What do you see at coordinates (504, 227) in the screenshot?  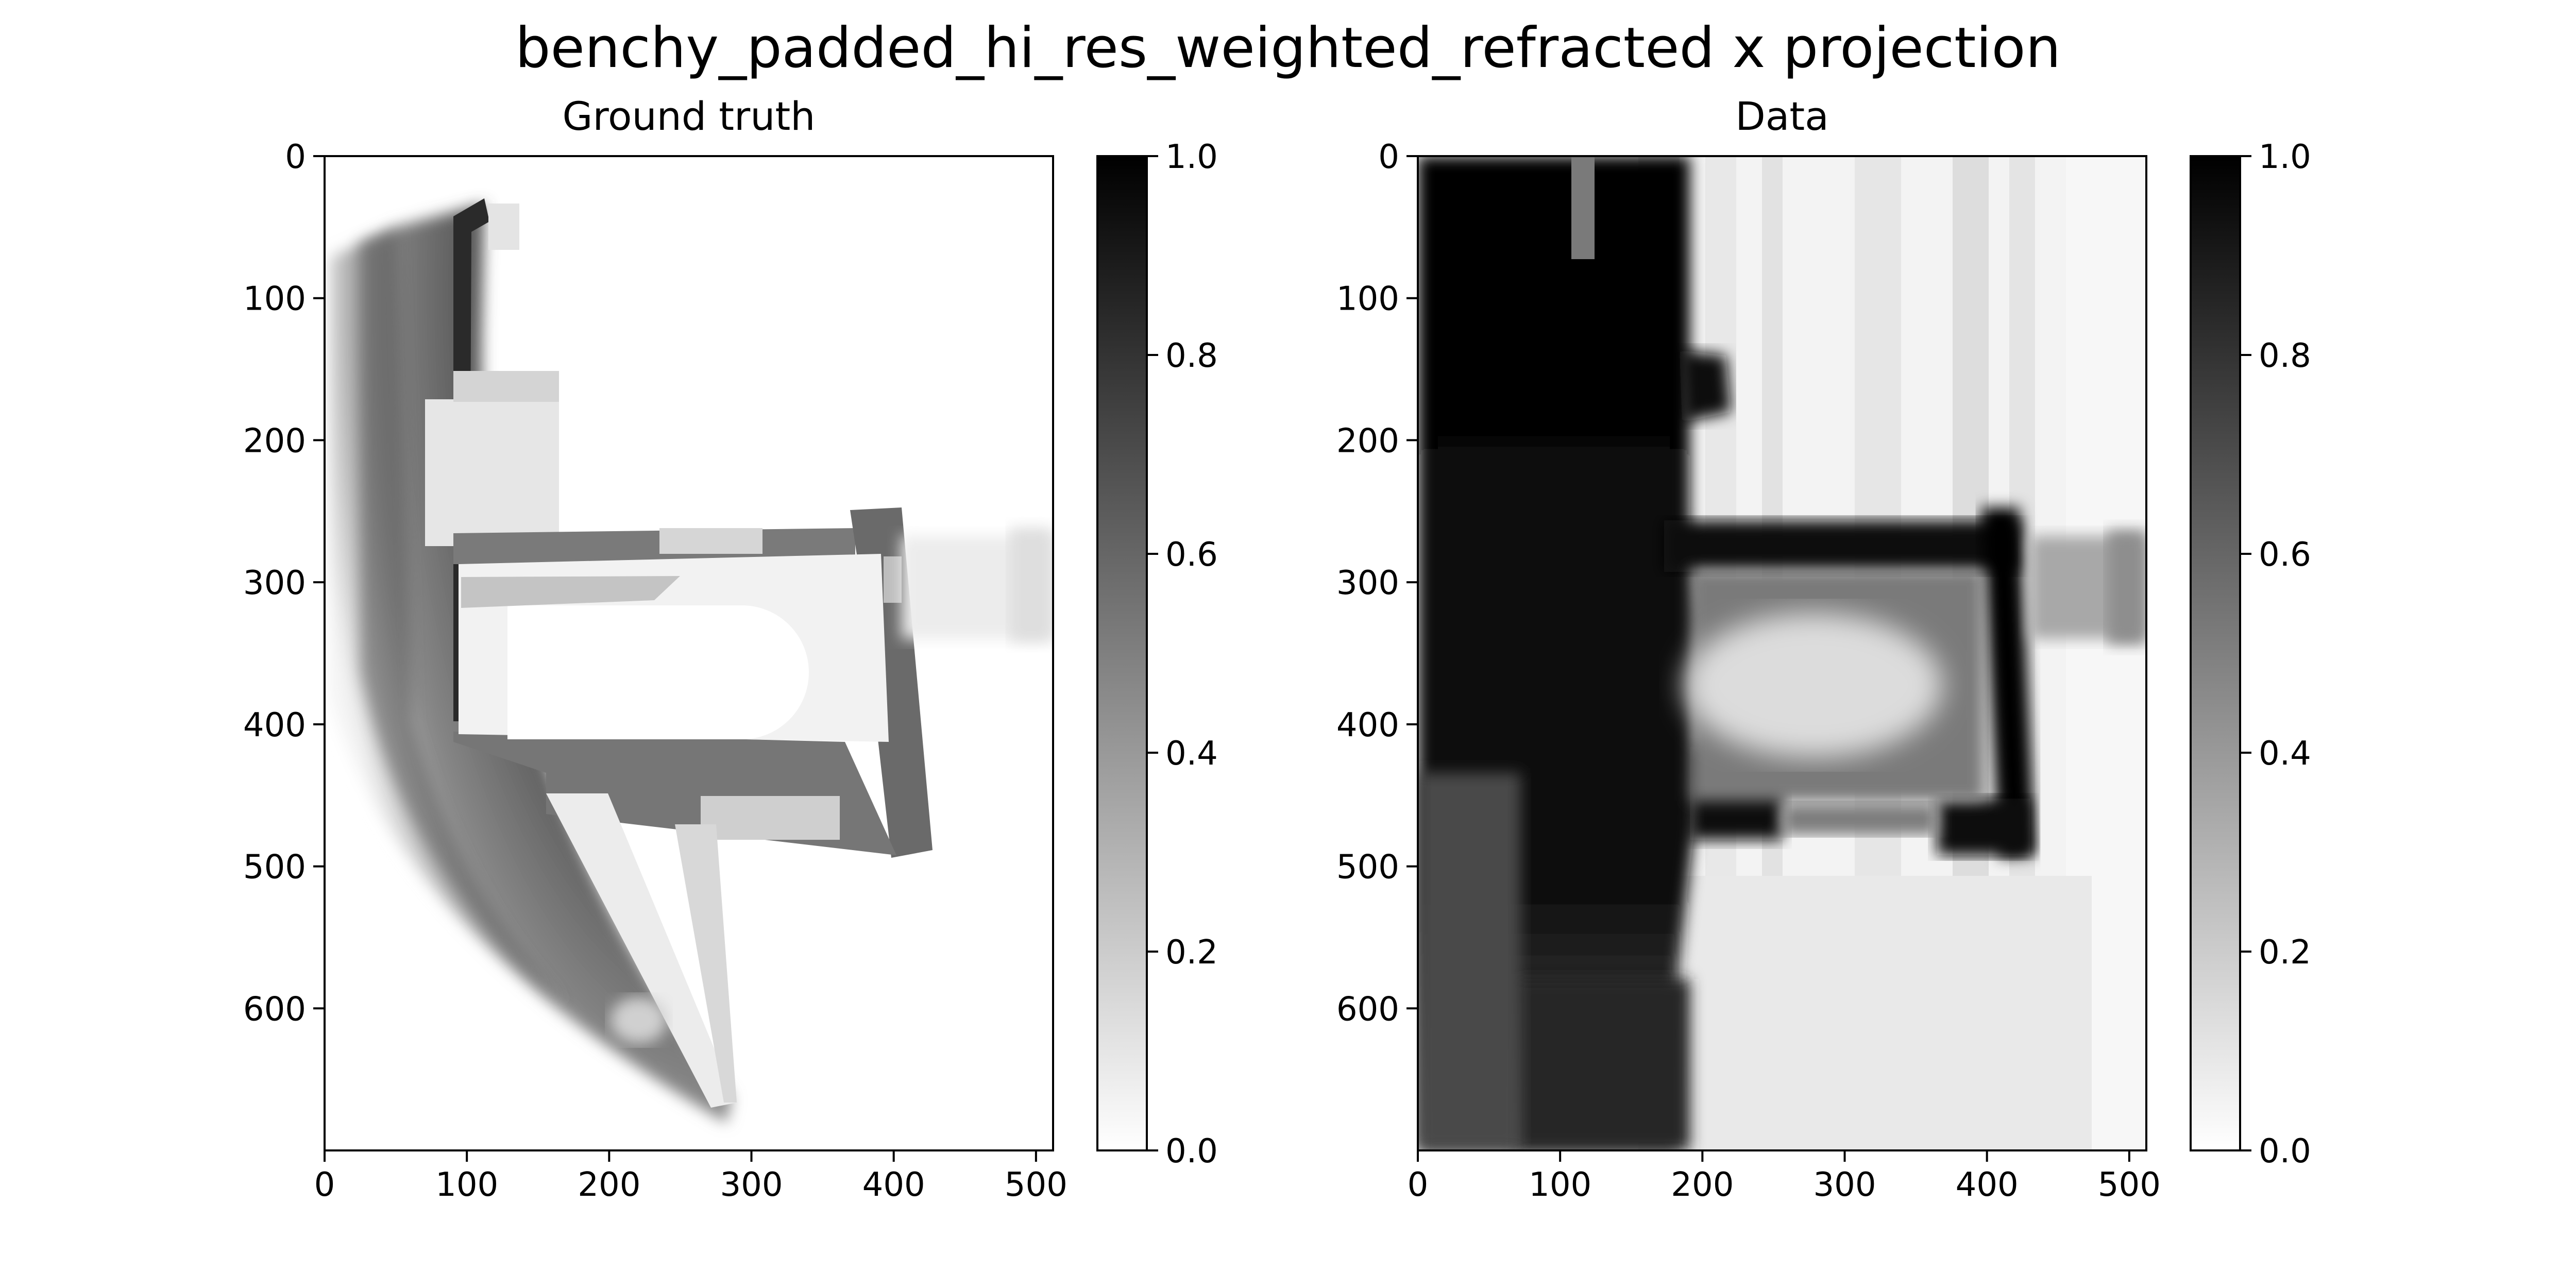 I see `gt-bow-light-strip` at bounding box center [504, 227].